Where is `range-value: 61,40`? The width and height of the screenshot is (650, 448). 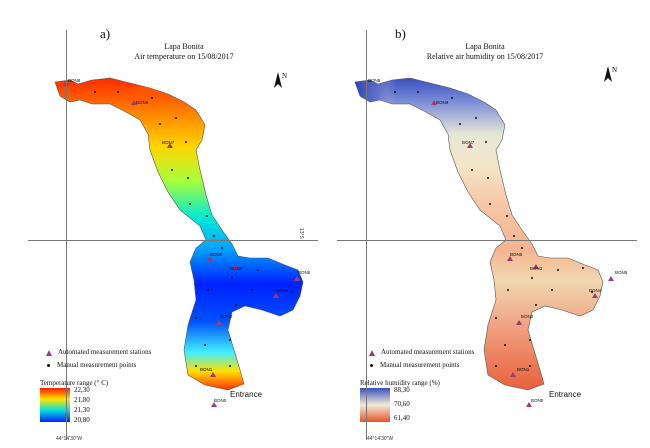
range-value: 61,40 is located at coordinates (402, 418).